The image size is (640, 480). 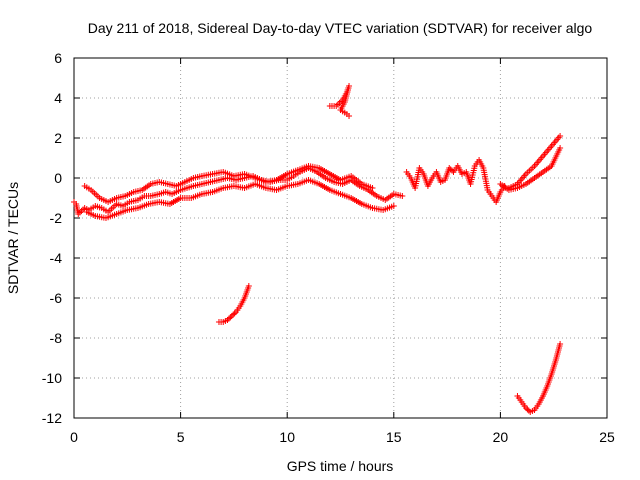 I want to click on y-tick-label: 2, so click(x=58, y=138).